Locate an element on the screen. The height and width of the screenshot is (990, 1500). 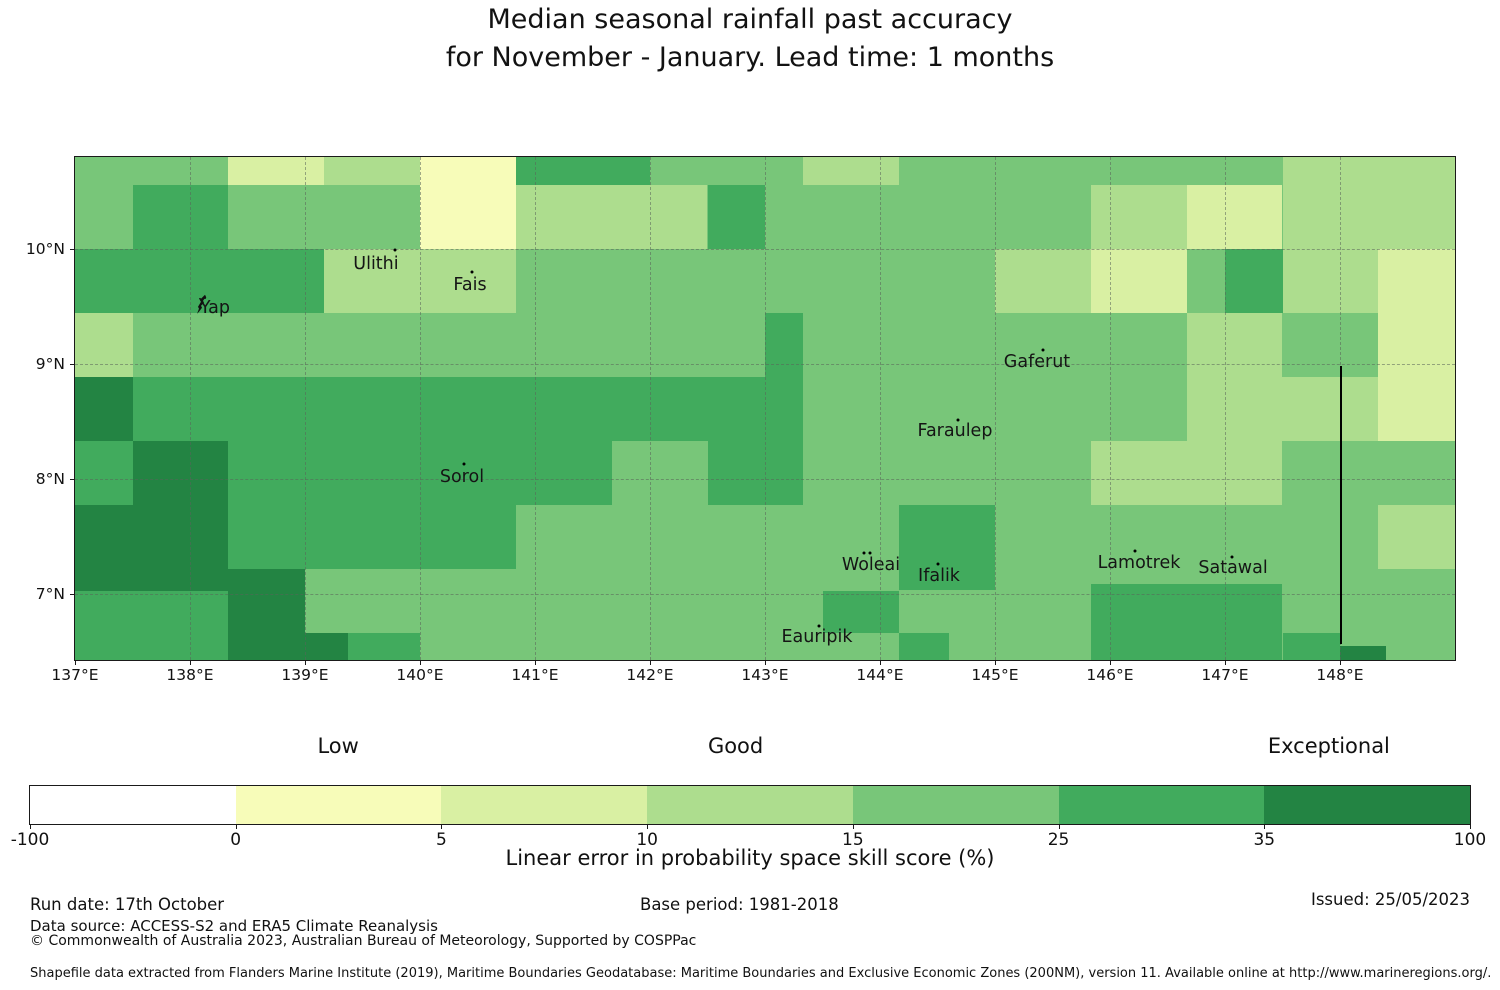
colorbar-tick-label: 0 is located at coordinates (236, 840).